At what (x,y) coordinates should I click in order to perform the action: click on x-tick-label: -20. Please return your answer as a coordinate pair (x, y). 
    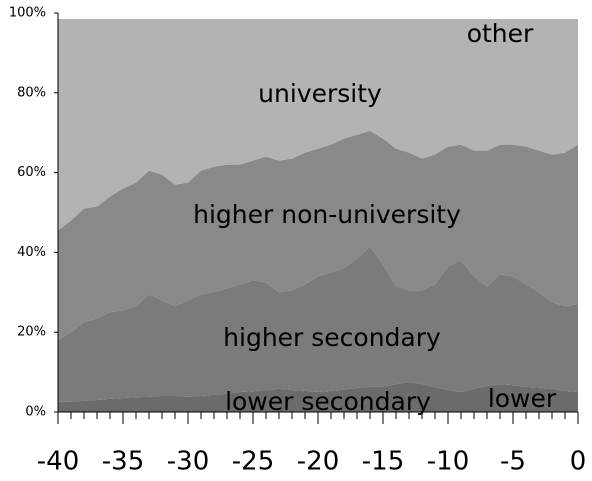
    Looking at the image, I should click on (318, 462).